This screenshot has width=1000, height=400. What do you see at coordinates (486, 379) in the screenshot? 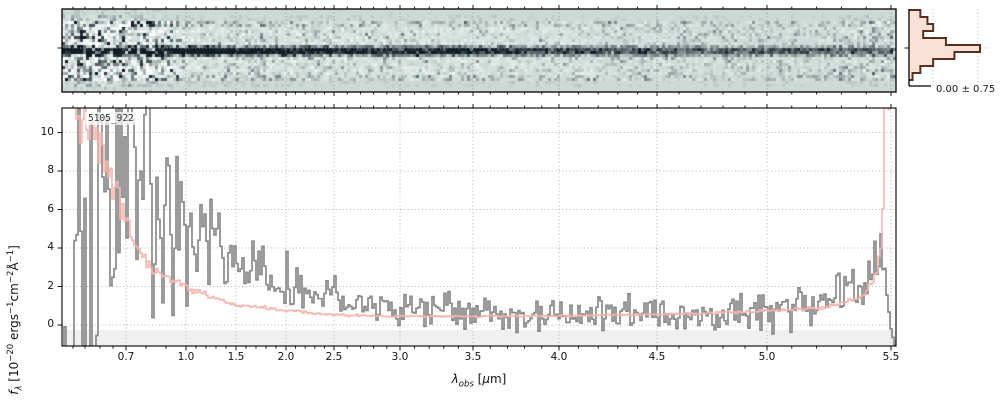
I see `axis-label-part: μ` at bounding box center [486, 379].